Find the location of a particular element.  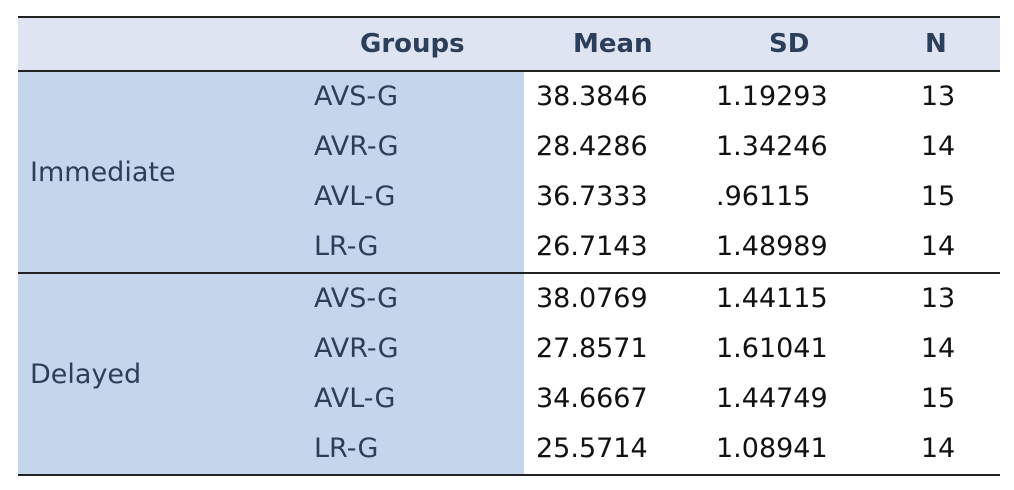

table-row: AVL-G 34.6667 1.44749 15 is located at coordinates (509, 399).